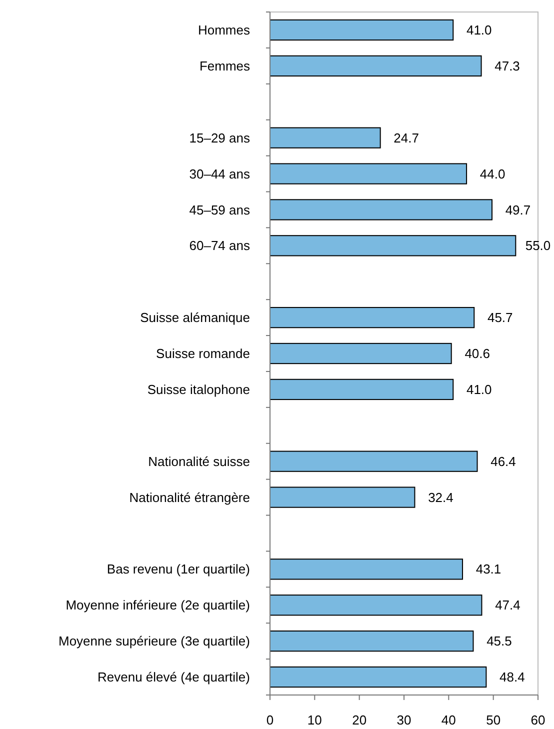 The width and height of the screenshot is (554, 729). I want to click on y-tick-label: 15–29 ans, so click(219, 138).